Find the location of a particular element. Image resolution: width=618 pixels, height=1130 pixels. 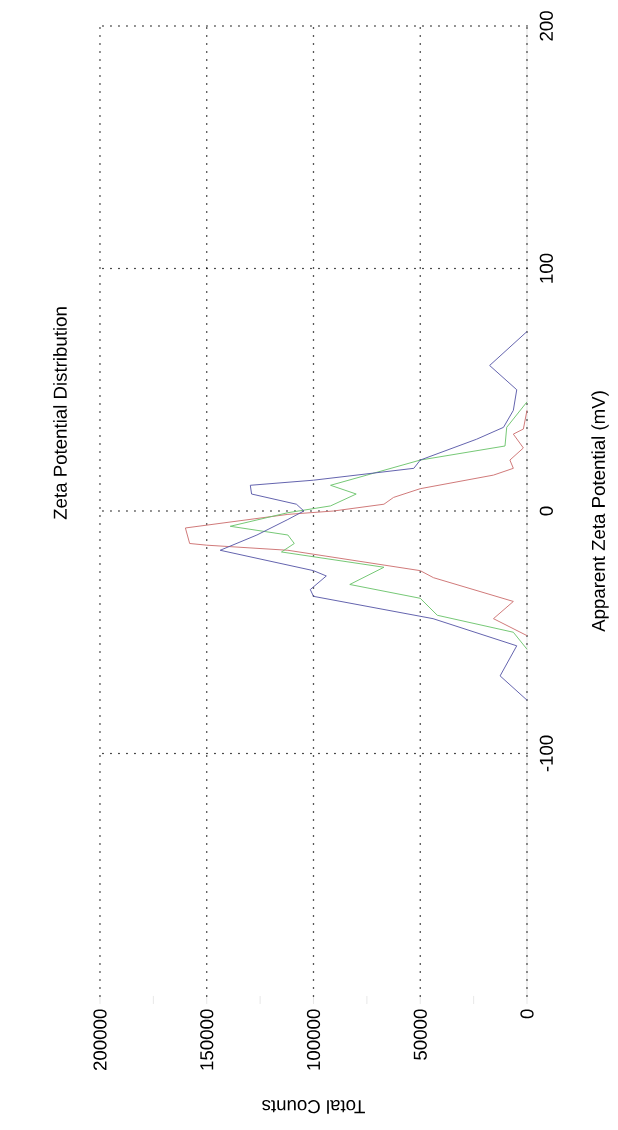

x-tick-label: 100000 is located at coordinates (313, 1039).